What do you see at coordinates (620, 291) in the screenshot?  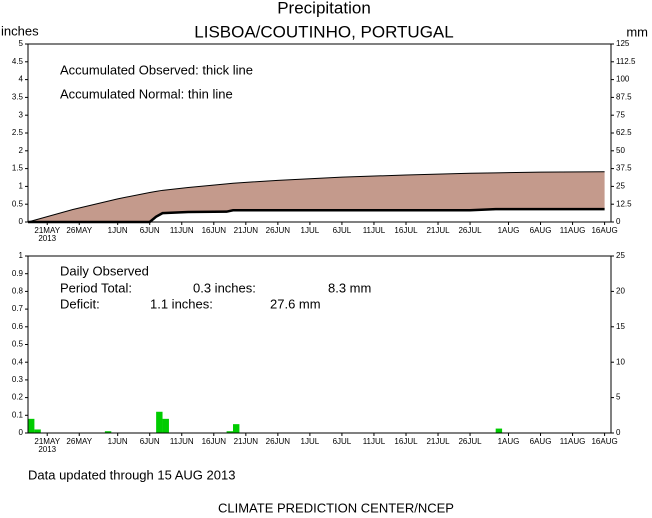 I see `y2-tick-label: 20` at bounding box center [620, 291].